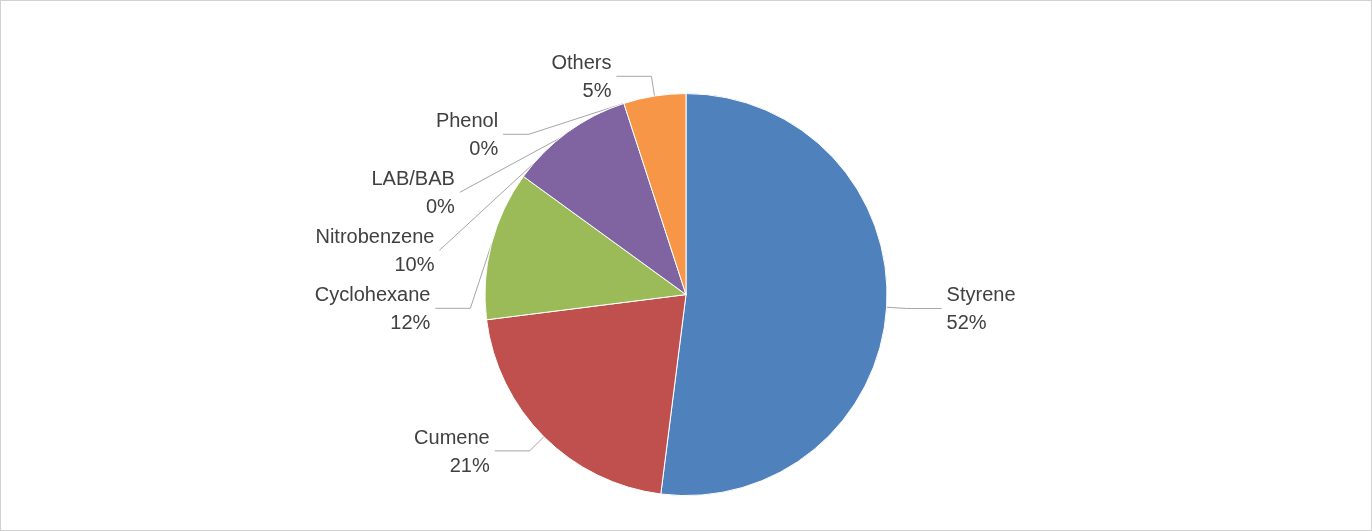 This screenshot has width=1372, height=531. What do you see at coordinates (452, 436) in the screenshot?
I see `slice-label: Cumene` at bounding box center [452, 436].